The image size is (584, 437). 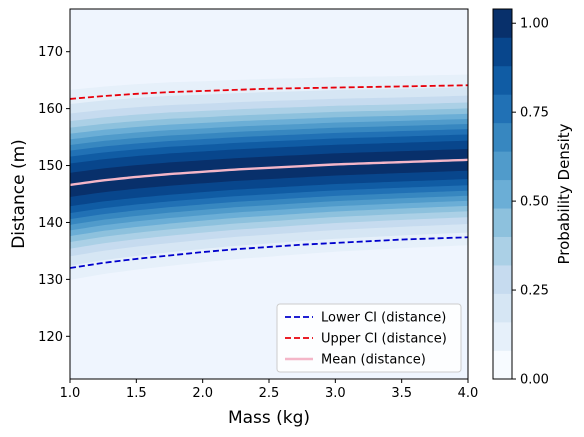 I want to click on x-axis-title: Mass (kg), so click(x=269, y=418).